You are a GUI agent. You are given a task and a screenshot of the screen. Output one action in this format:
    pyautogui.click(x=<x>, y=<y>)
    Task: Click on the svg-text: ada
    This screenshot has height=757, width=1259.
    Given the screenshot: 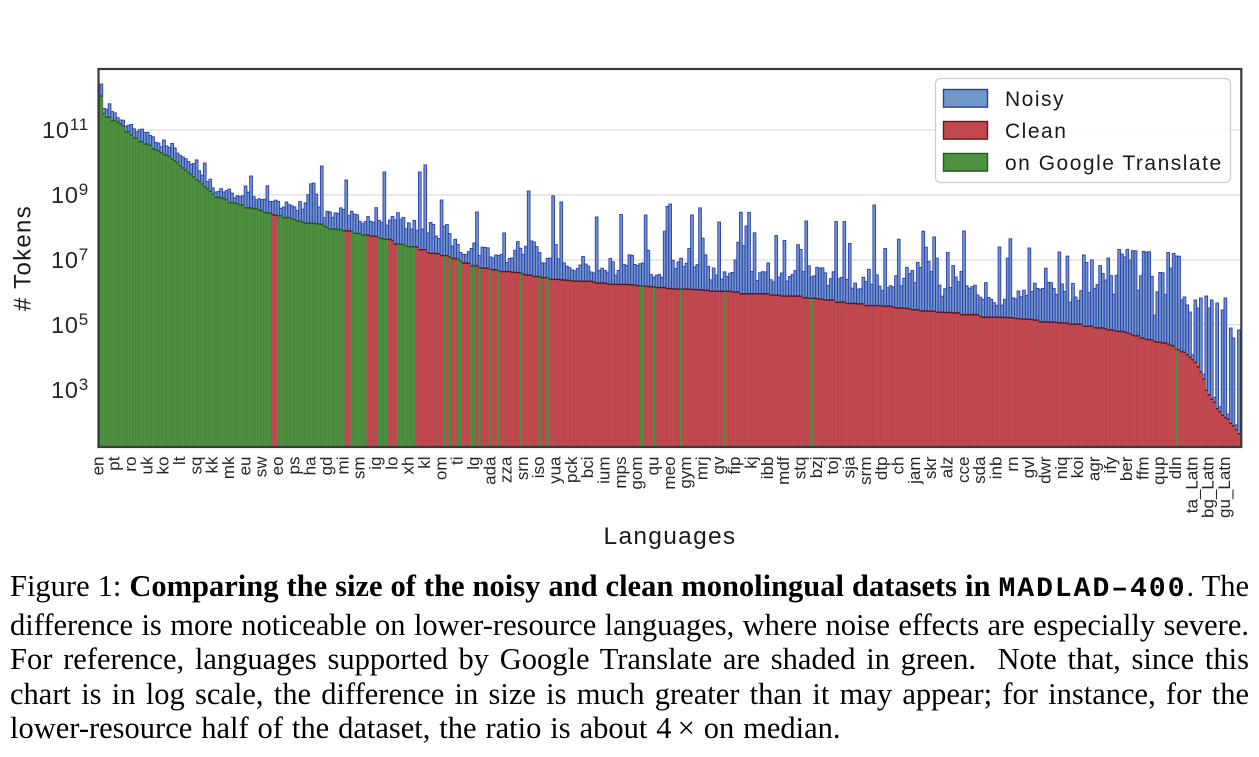 What is the action you would take?
    pyautogui.click(x=489, y=470)
    